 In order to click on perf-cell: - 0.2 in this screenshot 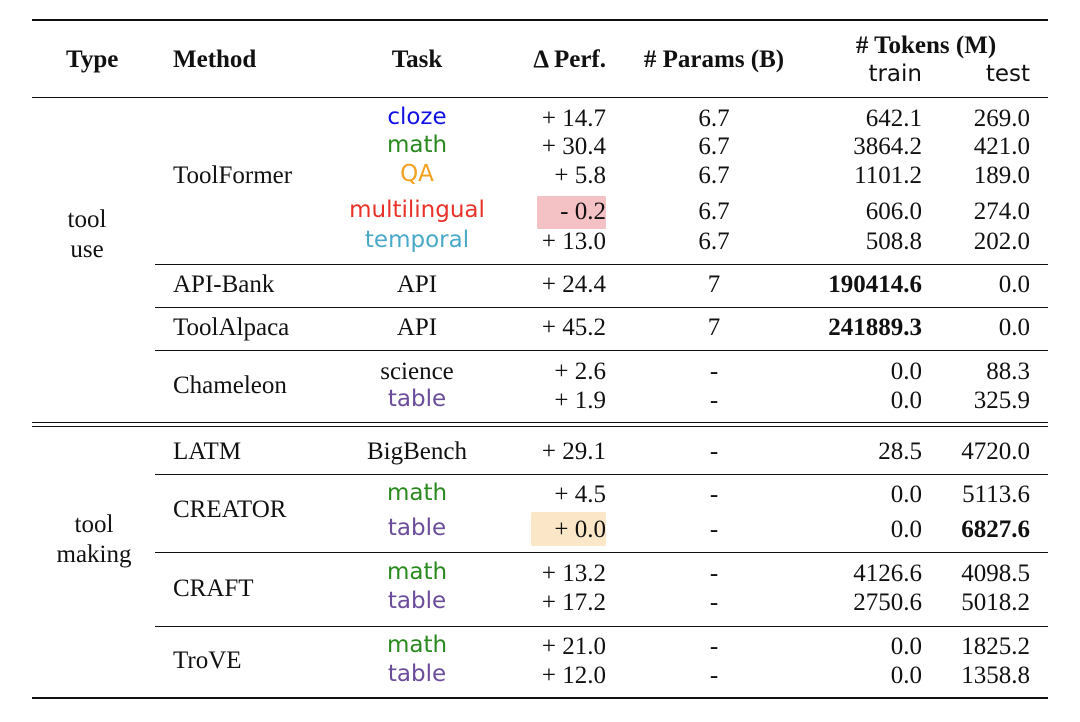, I will do `click(583, 211)`.